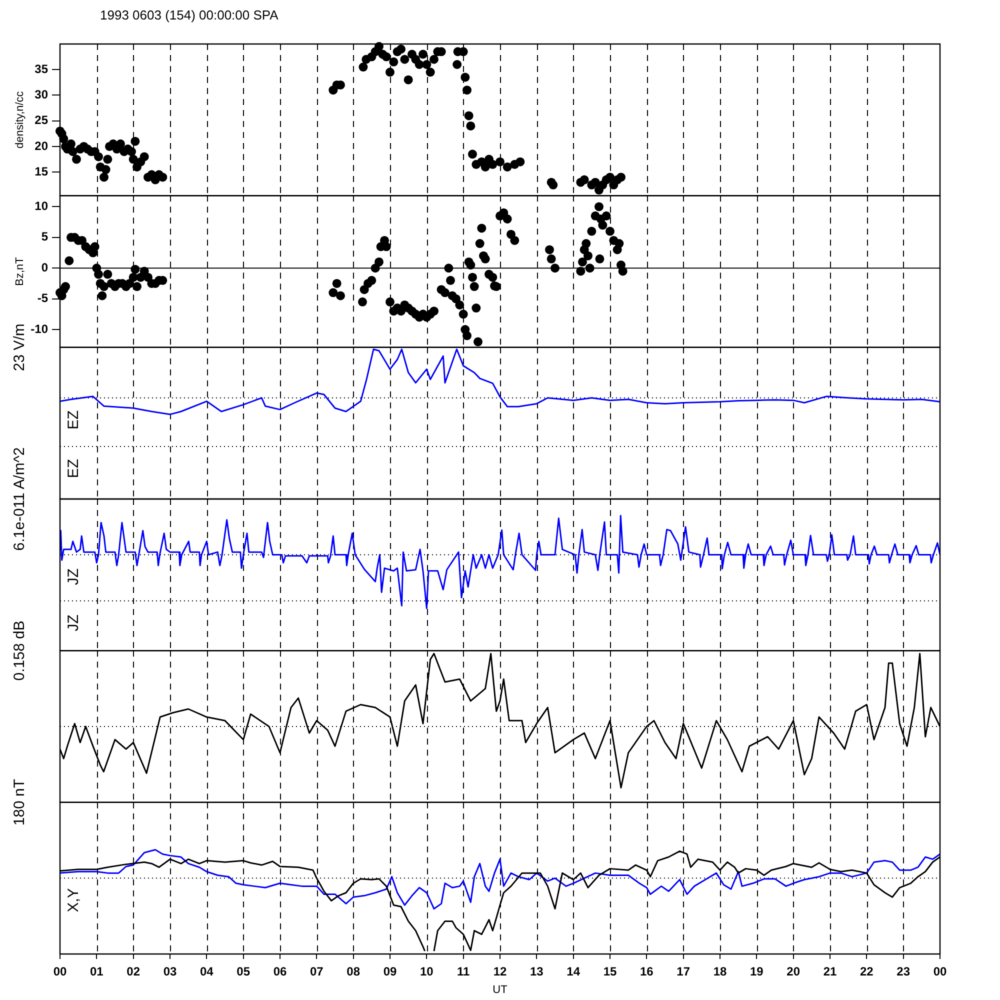  I want to click on y-tick-label: 5, so click(44, 237).